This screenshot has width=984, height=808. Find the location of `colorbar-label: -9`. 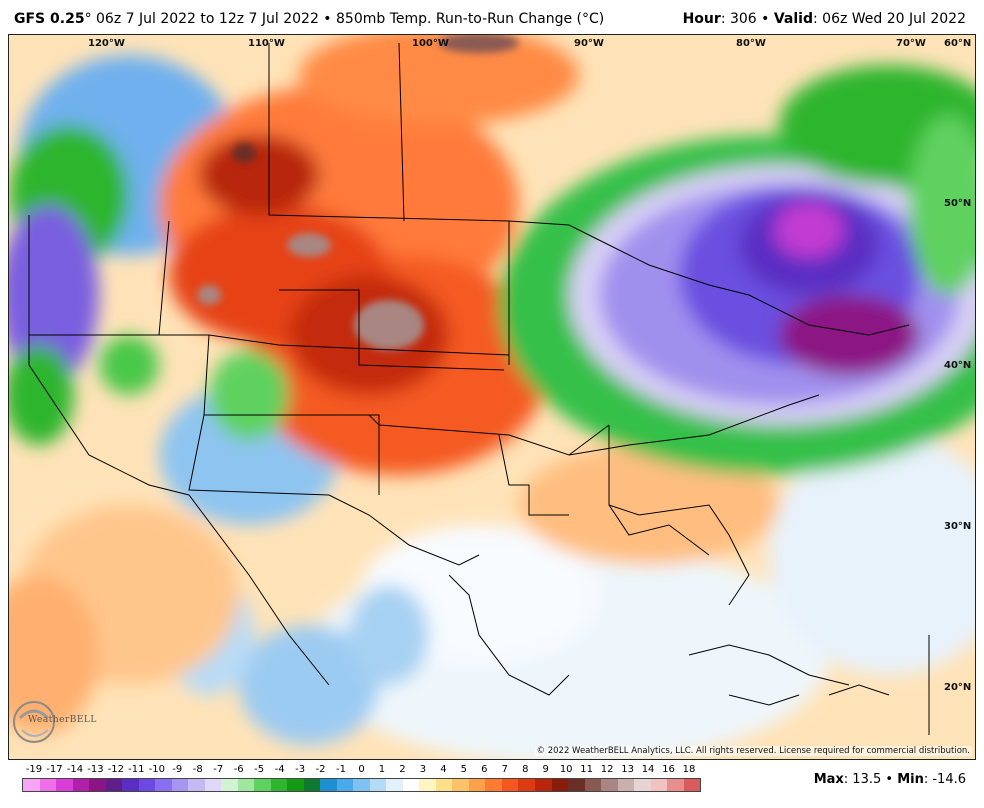

colorbar-label: -9 is located at coordinates (177, 769).